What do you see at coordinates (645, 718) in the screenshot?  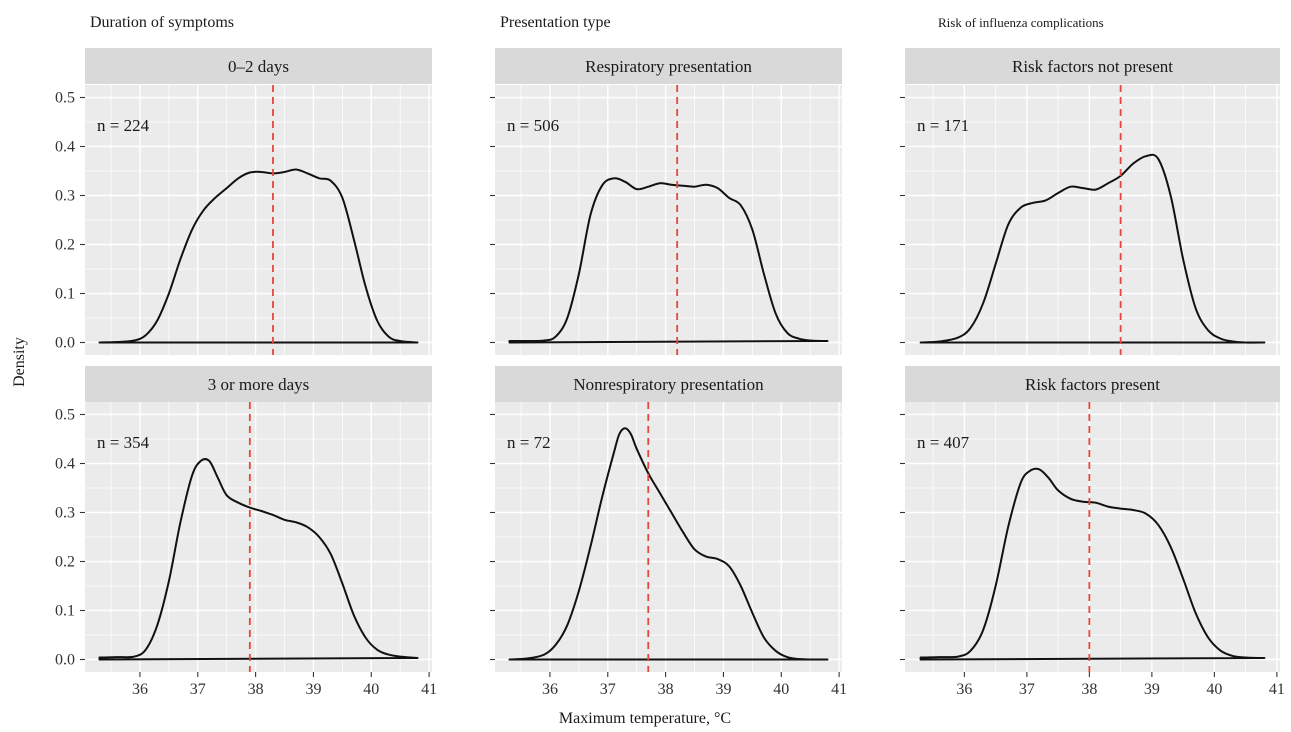 I see `x-axis-title: Maximum temperature, °C` at bounding box center [645, 718].